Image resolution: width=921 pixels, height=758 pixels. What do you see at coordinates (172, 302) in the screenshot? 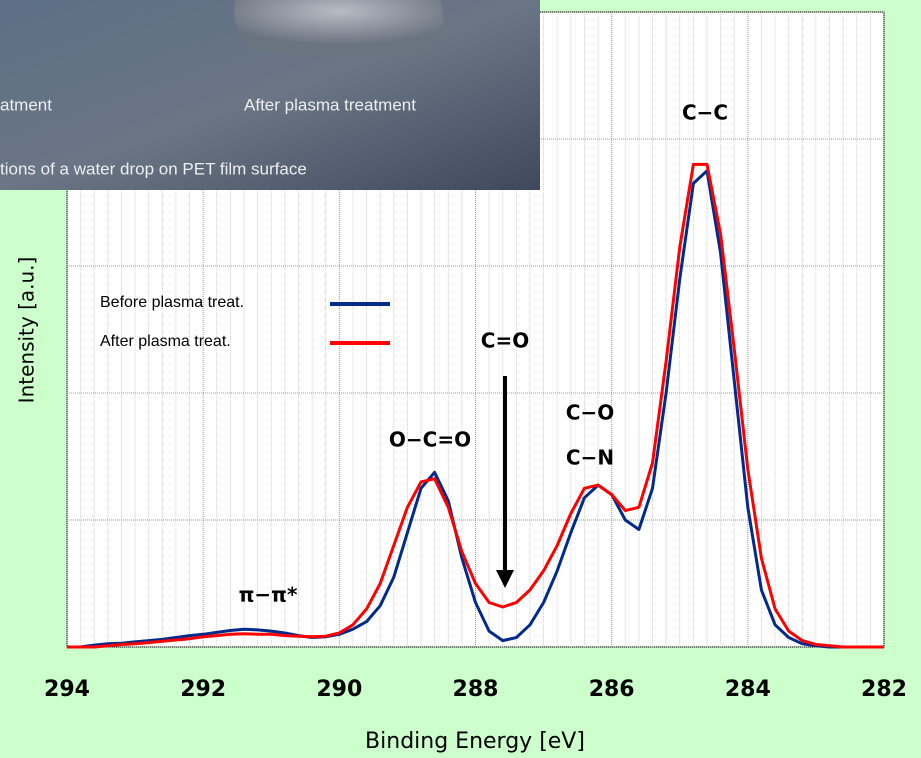
I see `legend-label: Before plasma treat.` at bounding box center [172, 302].